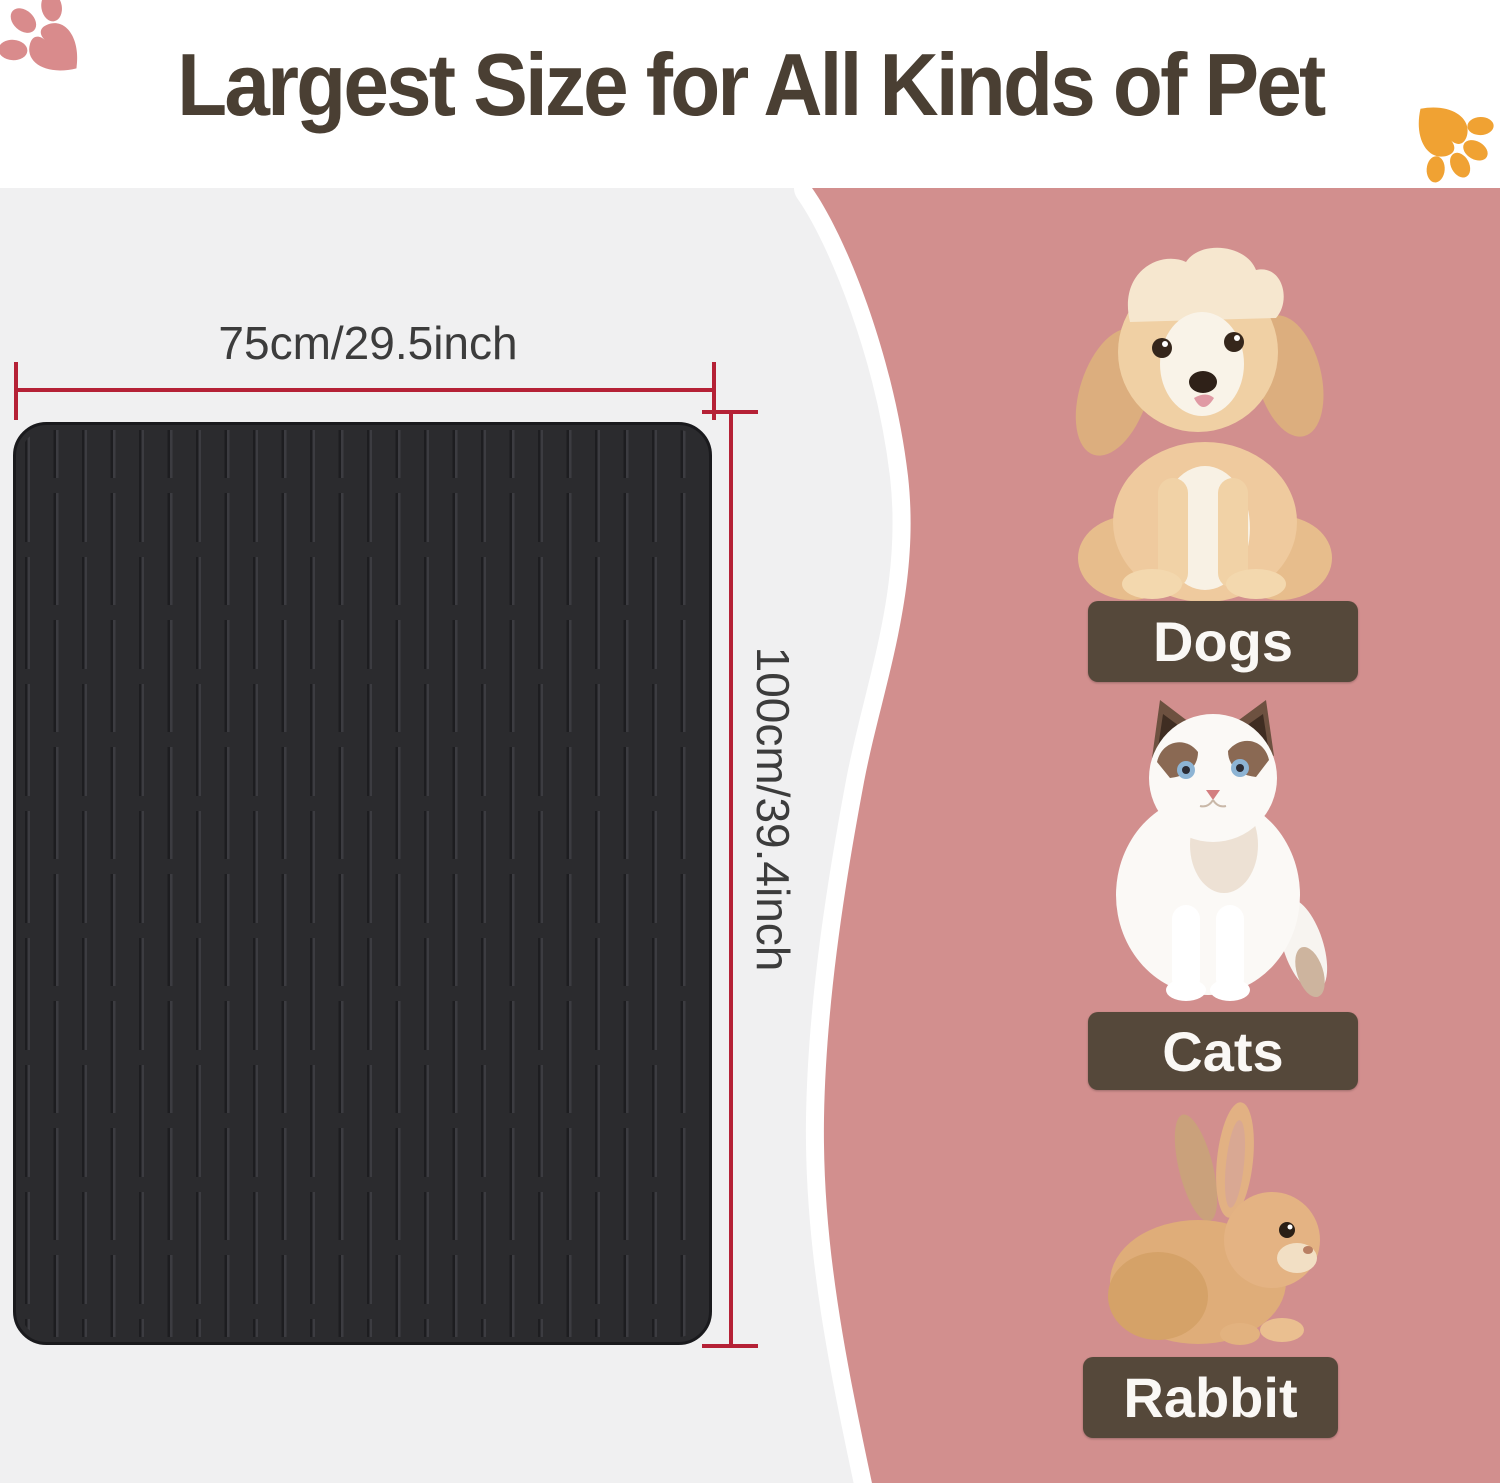 The image size is (1500, 1483). I want to click on width-dimension-tick-right, so click(714, 391).